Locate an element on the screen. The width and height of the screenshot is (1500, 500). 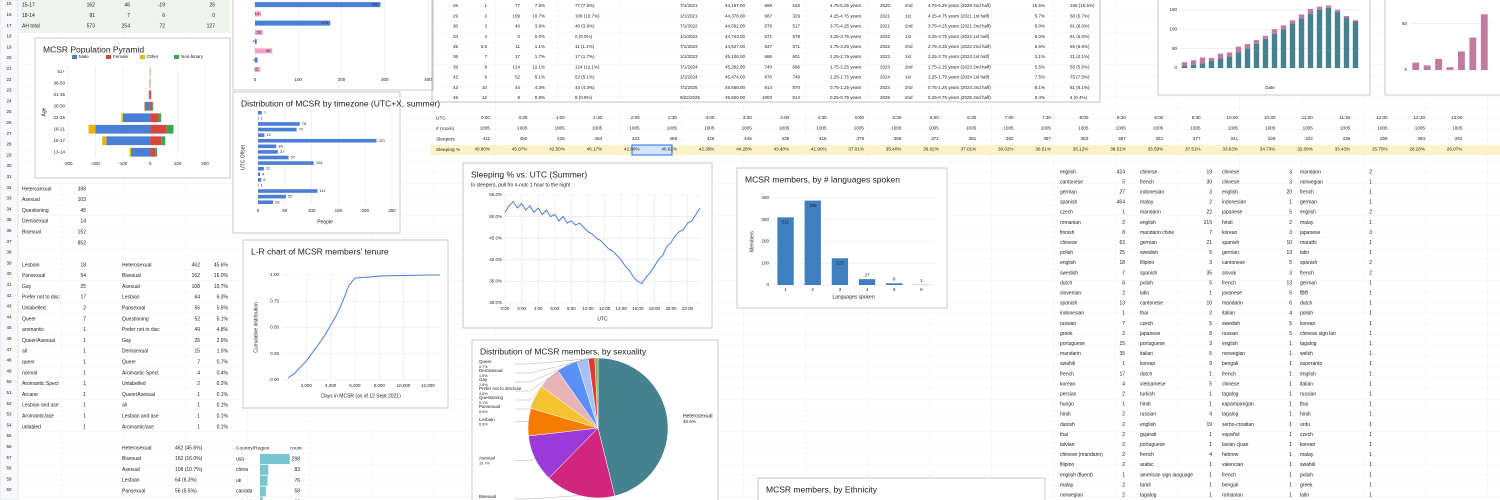
selected-cell is located at coordinates (652, 150).